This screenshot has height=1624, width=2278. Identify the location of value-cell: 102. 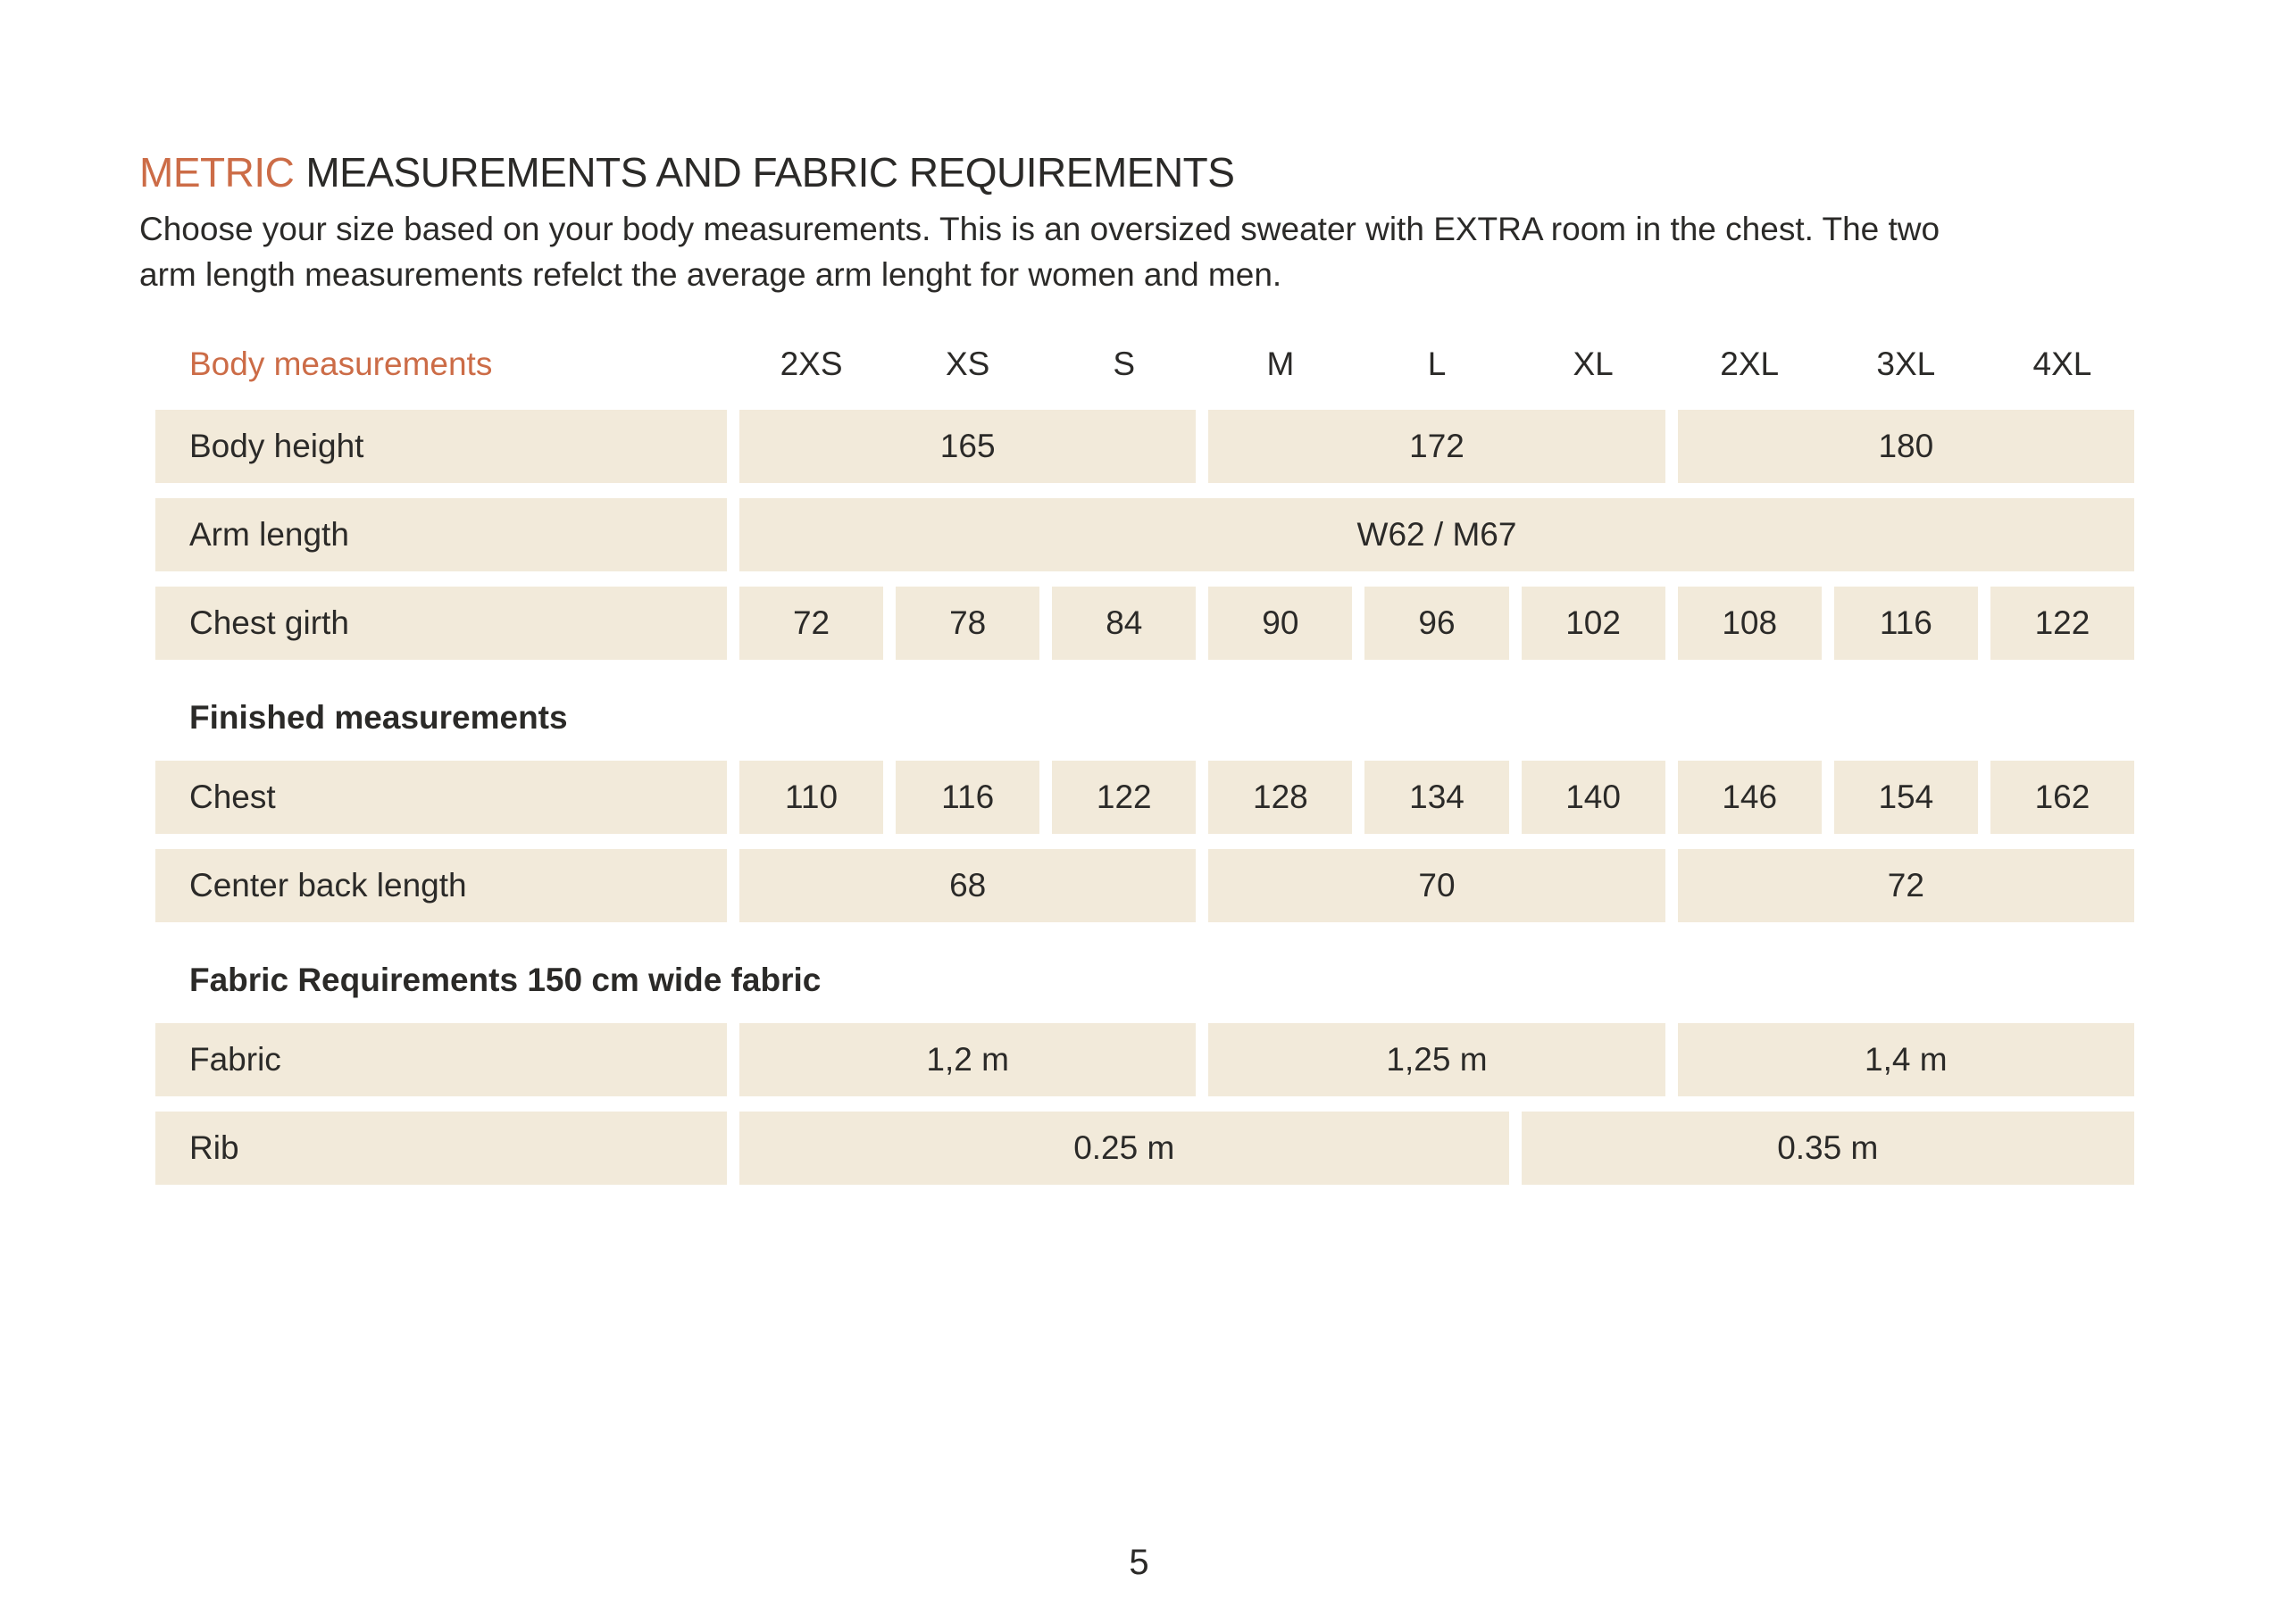
(1593, 623).